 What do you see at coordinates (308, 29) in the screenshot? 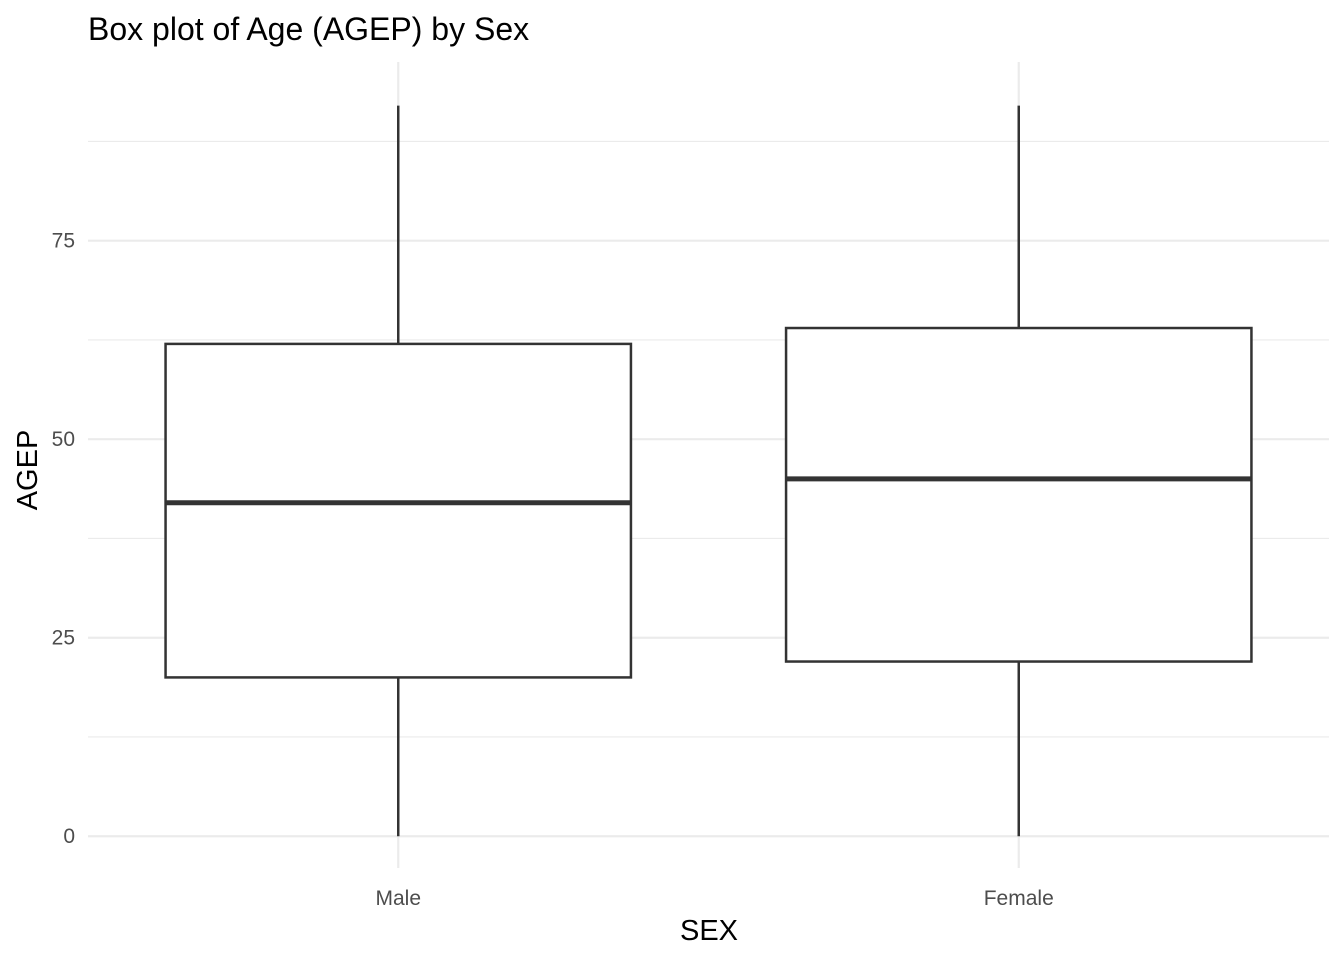
I see `chart-title: Box plot of Age (AGEP) by Sex` at bounding box center [308, 29].